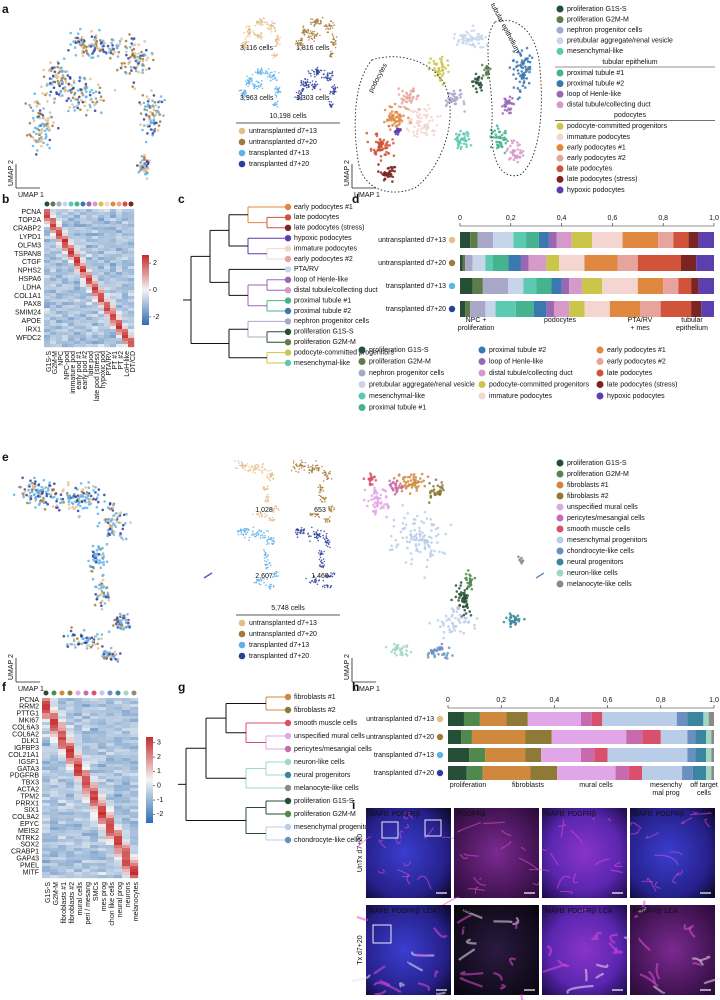  What do you see at coordinates (605, 30) in the screenshot?
I see `legend-entry: nephron progenitor cells` at bounding box center [605, 30].